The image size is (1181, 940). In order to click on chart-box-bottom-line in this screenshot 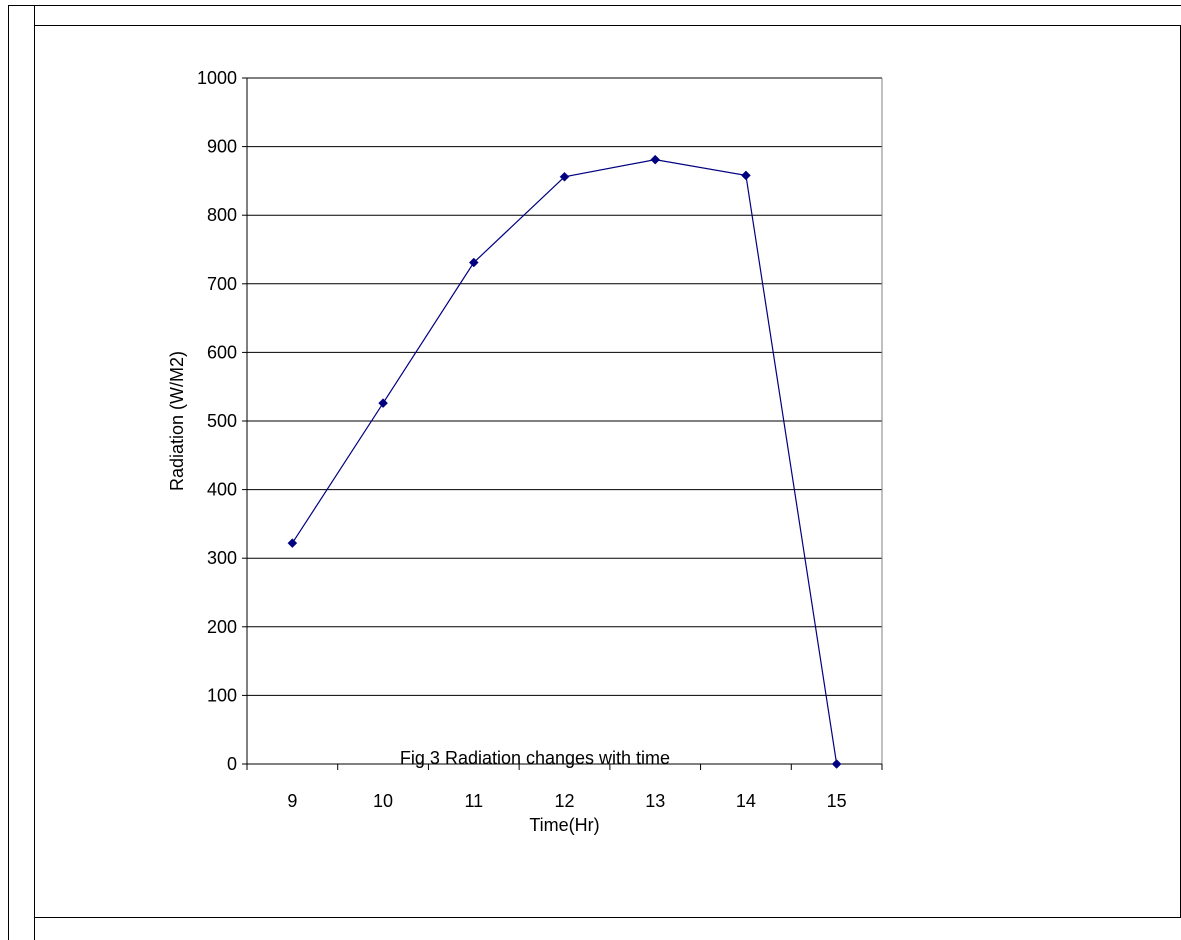, I will do `click(607, 917)`.